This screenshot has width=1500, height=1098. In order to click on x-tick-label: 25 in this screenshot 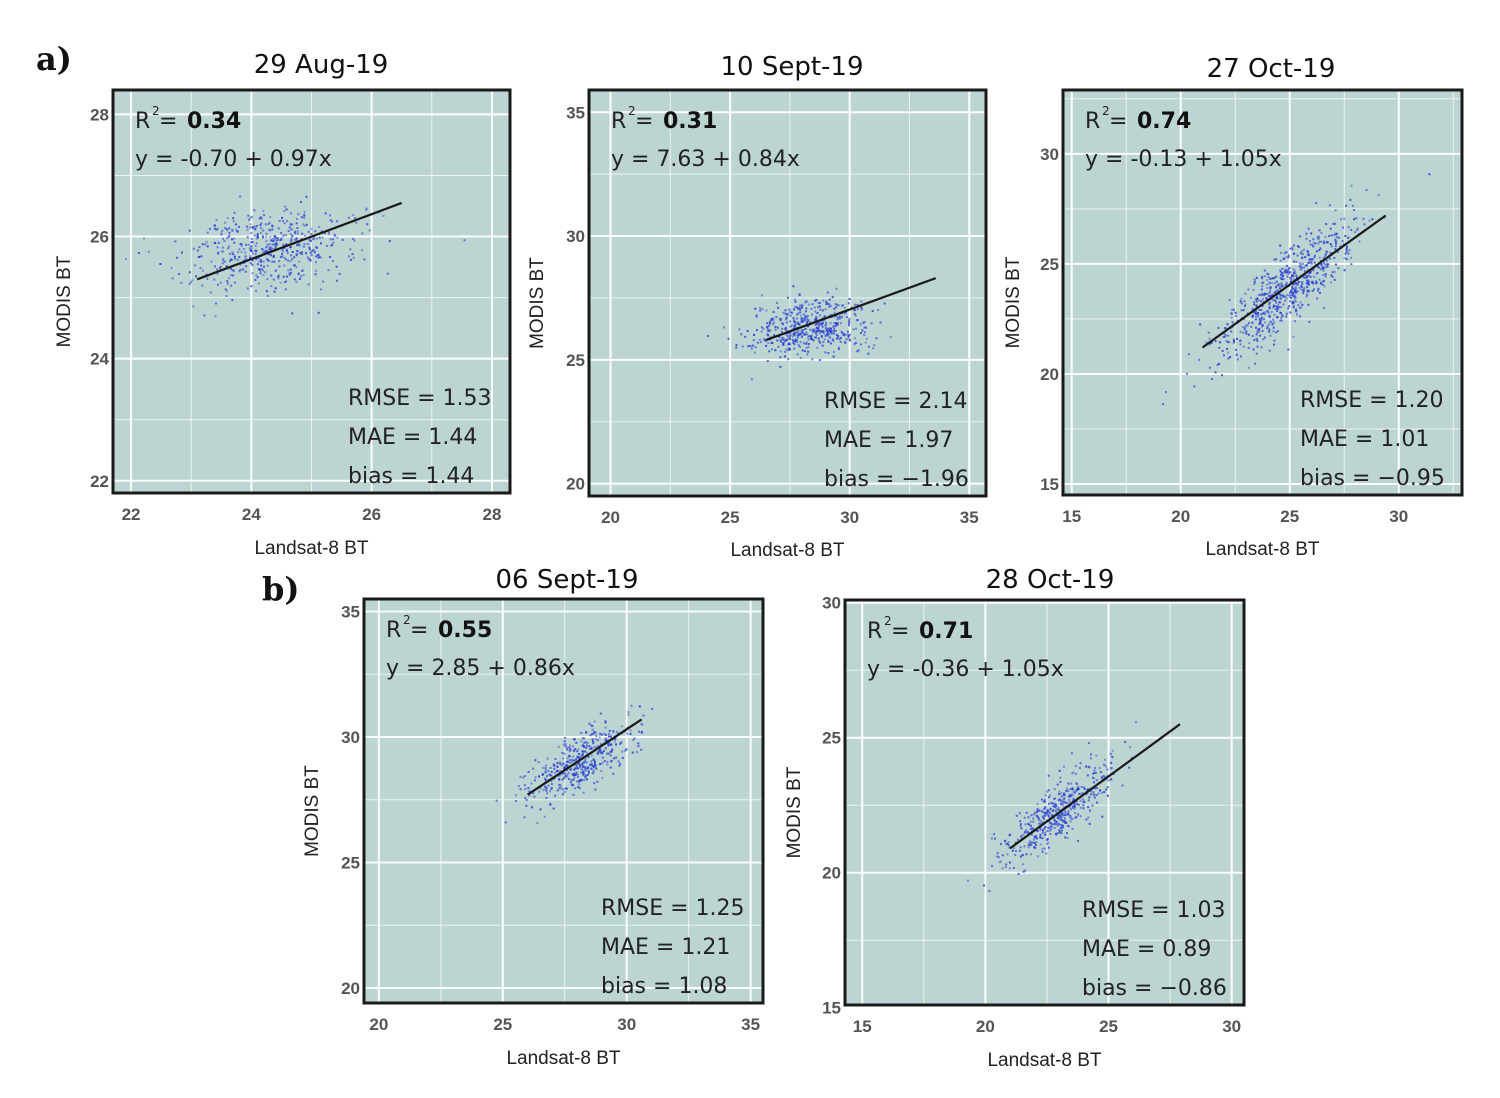, I will do `click(730, 517)`.